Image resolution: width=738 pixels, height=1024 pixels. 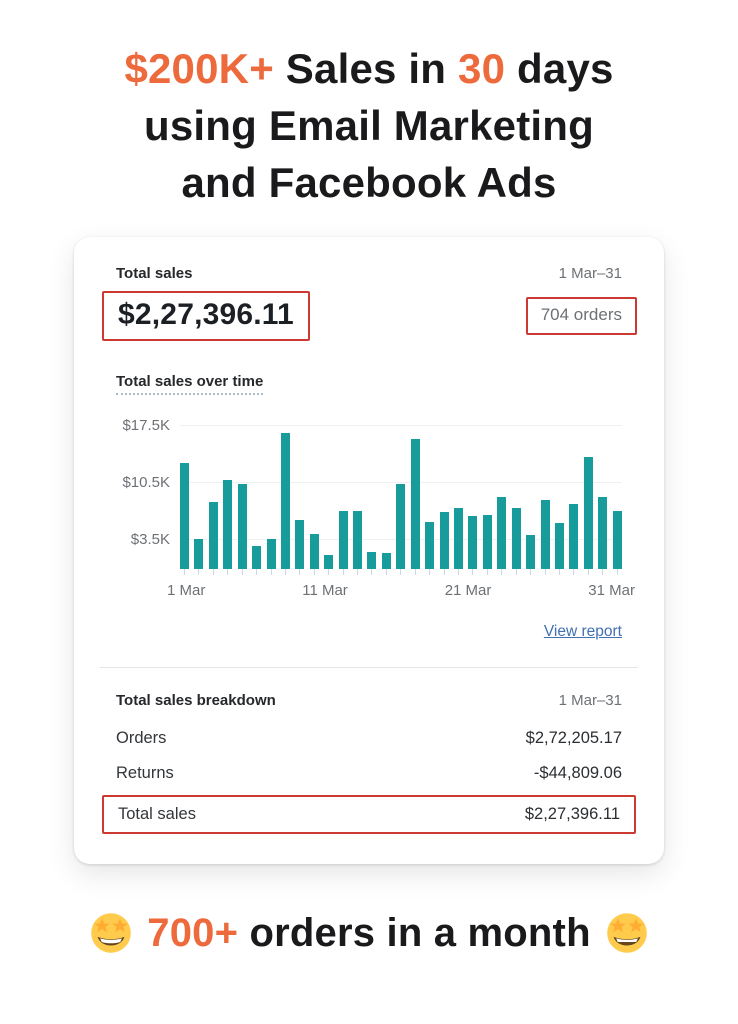 What do you see at coordinates (145, 773) in the screenshot?
I see `row-label: Returns` at bounding box center [145, 773].